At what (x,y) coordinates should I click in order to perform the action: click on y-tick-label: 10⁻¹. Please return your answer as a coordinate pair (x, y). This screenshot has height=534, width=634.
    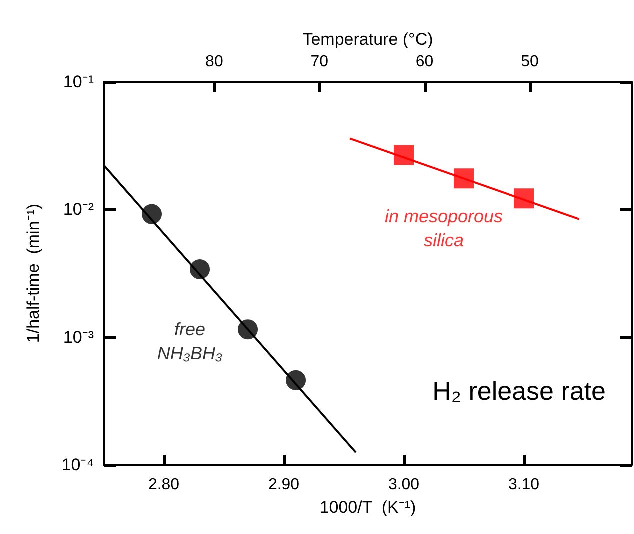
    Looking at the image, I should click on (78, 82).